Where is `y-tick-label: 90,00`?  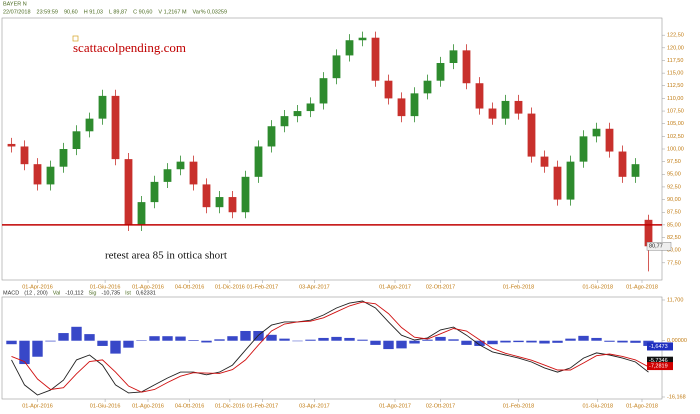
y-tick-label: 90,00 is located at coordinates (674, 200).